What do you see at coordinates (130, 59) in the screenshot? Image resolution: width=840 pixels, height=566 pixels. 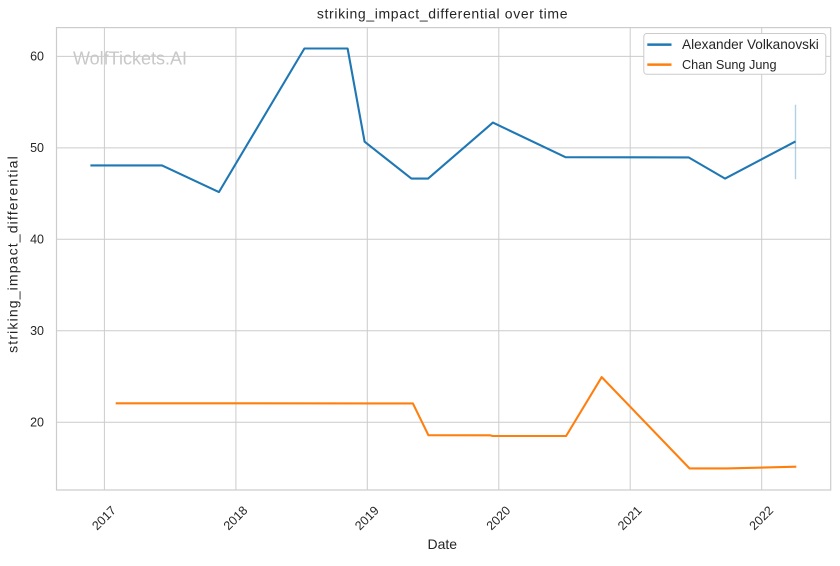 I see `svg-text: WolfTickets.AI` at bounding box center [130, 59].